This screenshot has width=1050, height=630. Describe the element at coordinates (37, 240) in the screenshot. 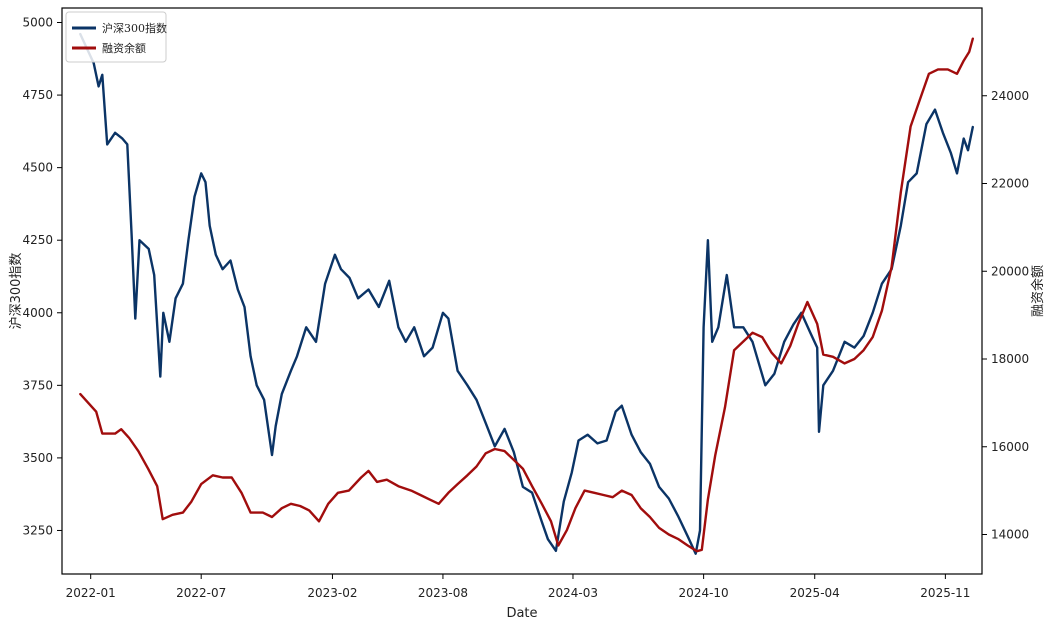

I see `y-left-tick-label: 4250` at that location.